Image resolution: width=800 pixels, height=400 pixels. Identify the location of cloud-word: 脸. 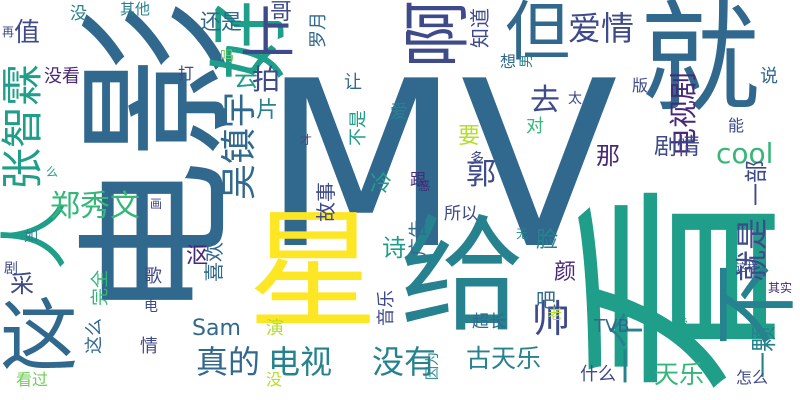
(547, 240).